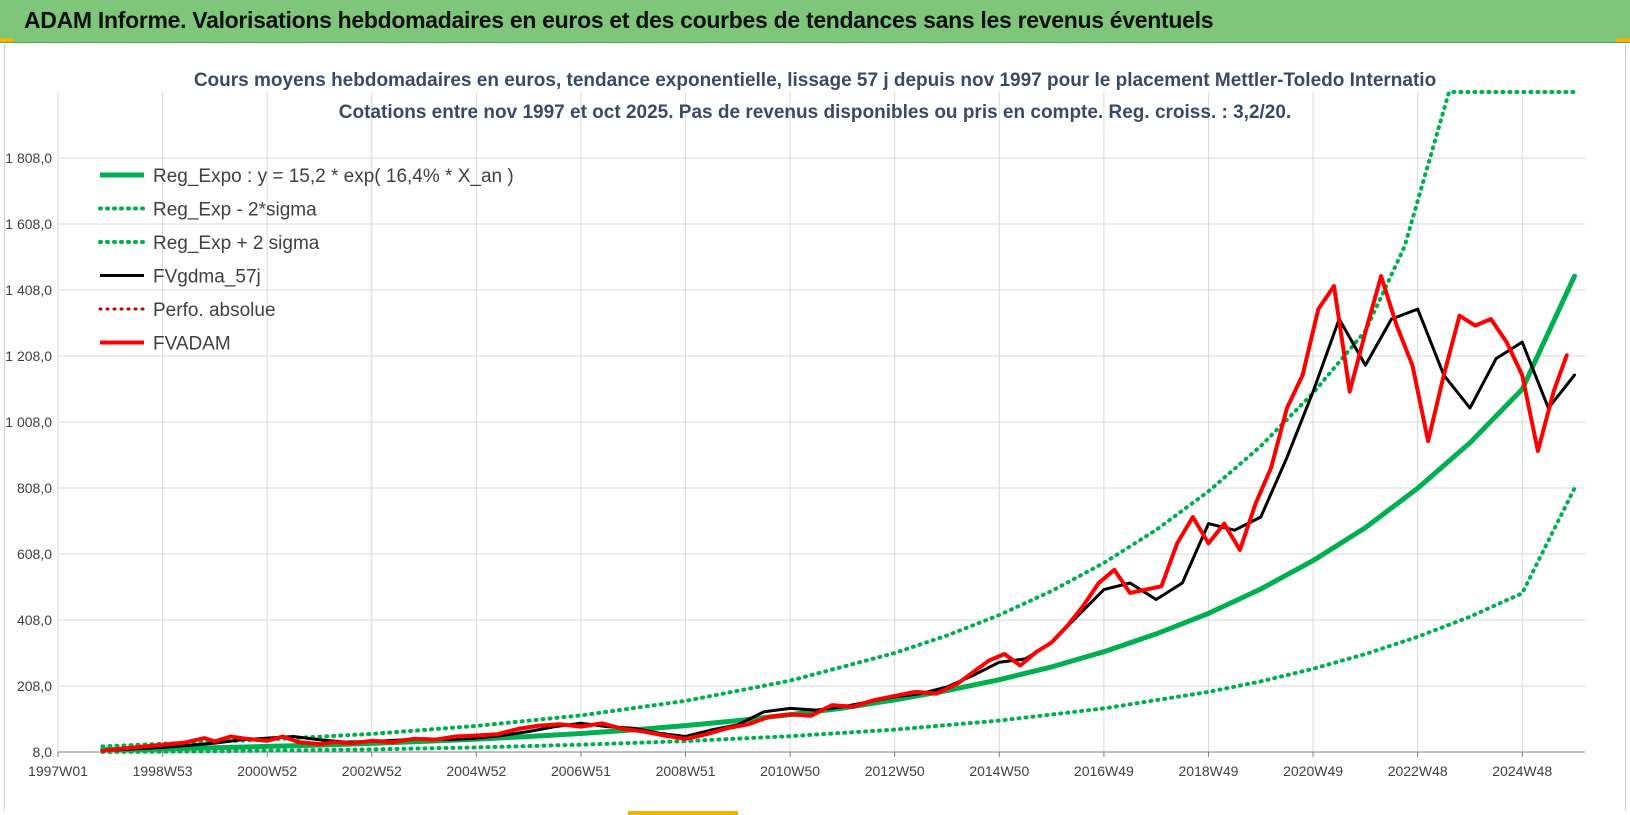 Image resolution: width=1630 pixels, height=815 pixels. Describe the element at coordinates (1522, 771) in the screenshot. I see `x-tick-label: 2024W48` at that location.